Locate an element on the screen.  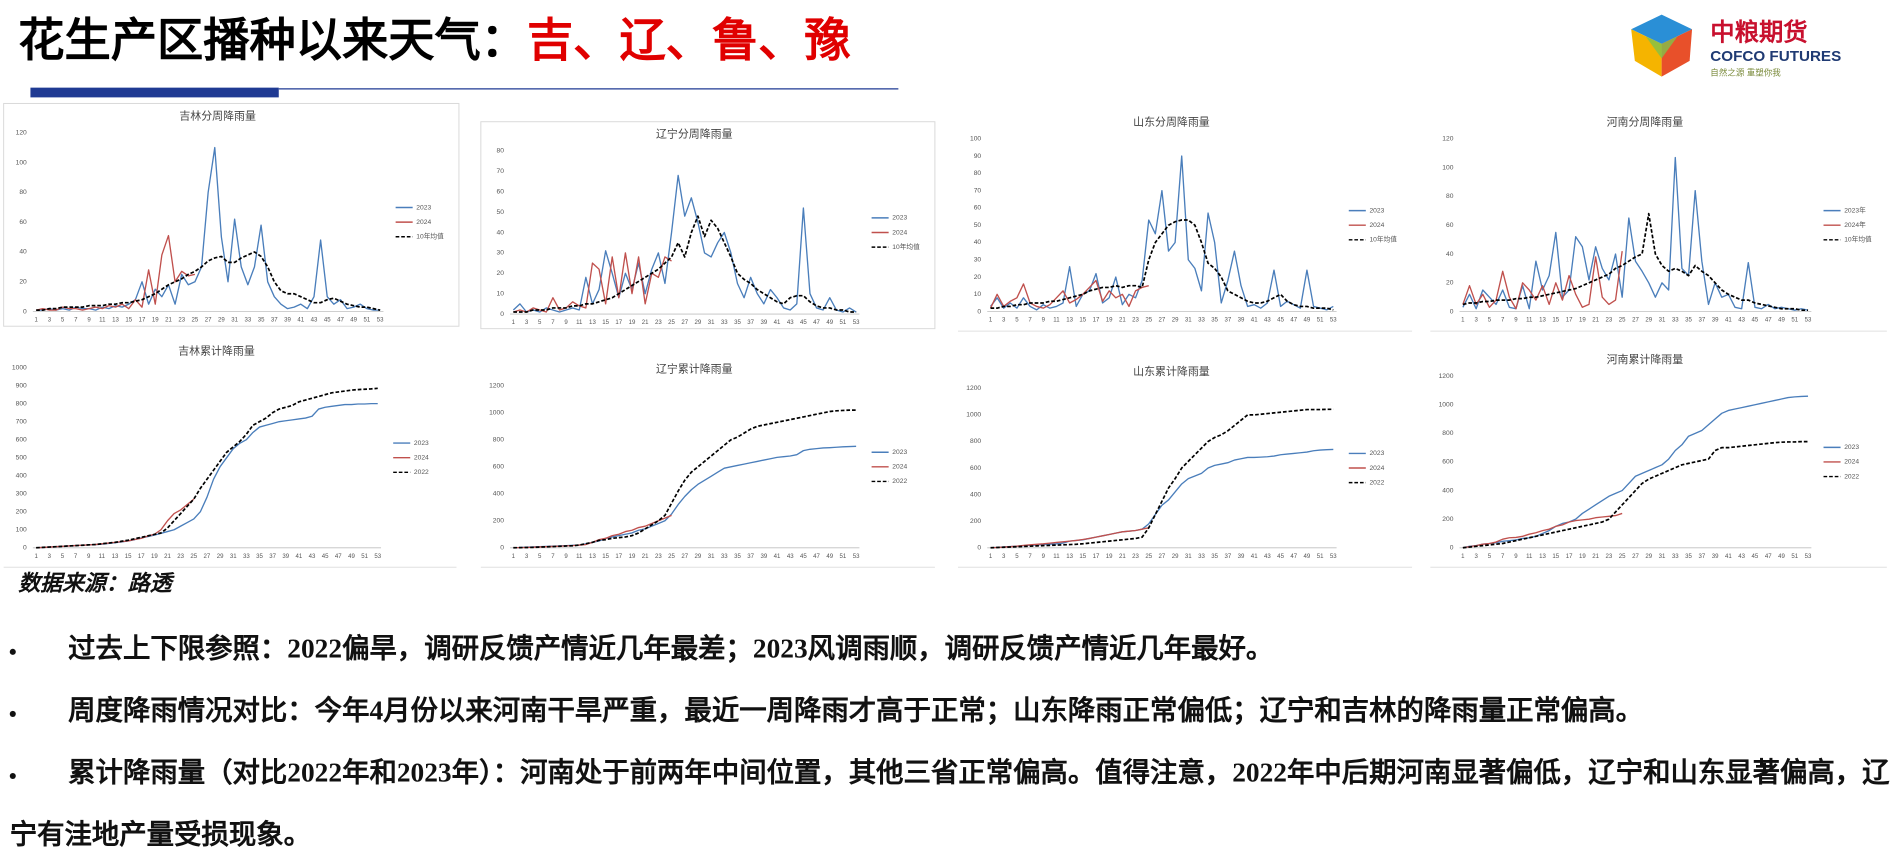
y-tick-label: 30 is located at coordinates (978, 260).